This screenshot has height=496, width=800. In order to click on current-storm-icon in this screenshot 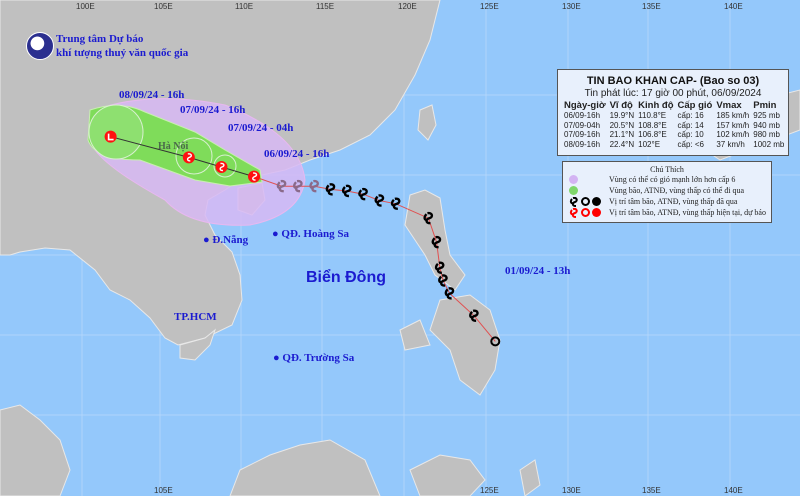, I will do `click(573, 212)`.